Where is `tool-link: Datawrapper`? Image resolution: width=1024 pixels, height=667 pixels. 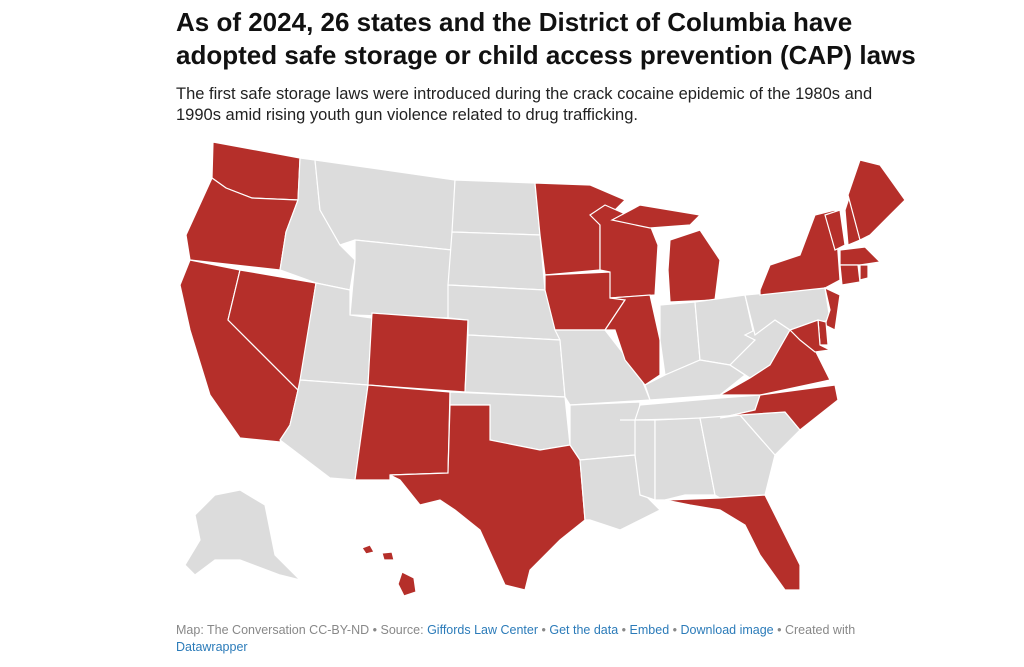
tool-link: Datawrapper is located at coordinates (212, 647).